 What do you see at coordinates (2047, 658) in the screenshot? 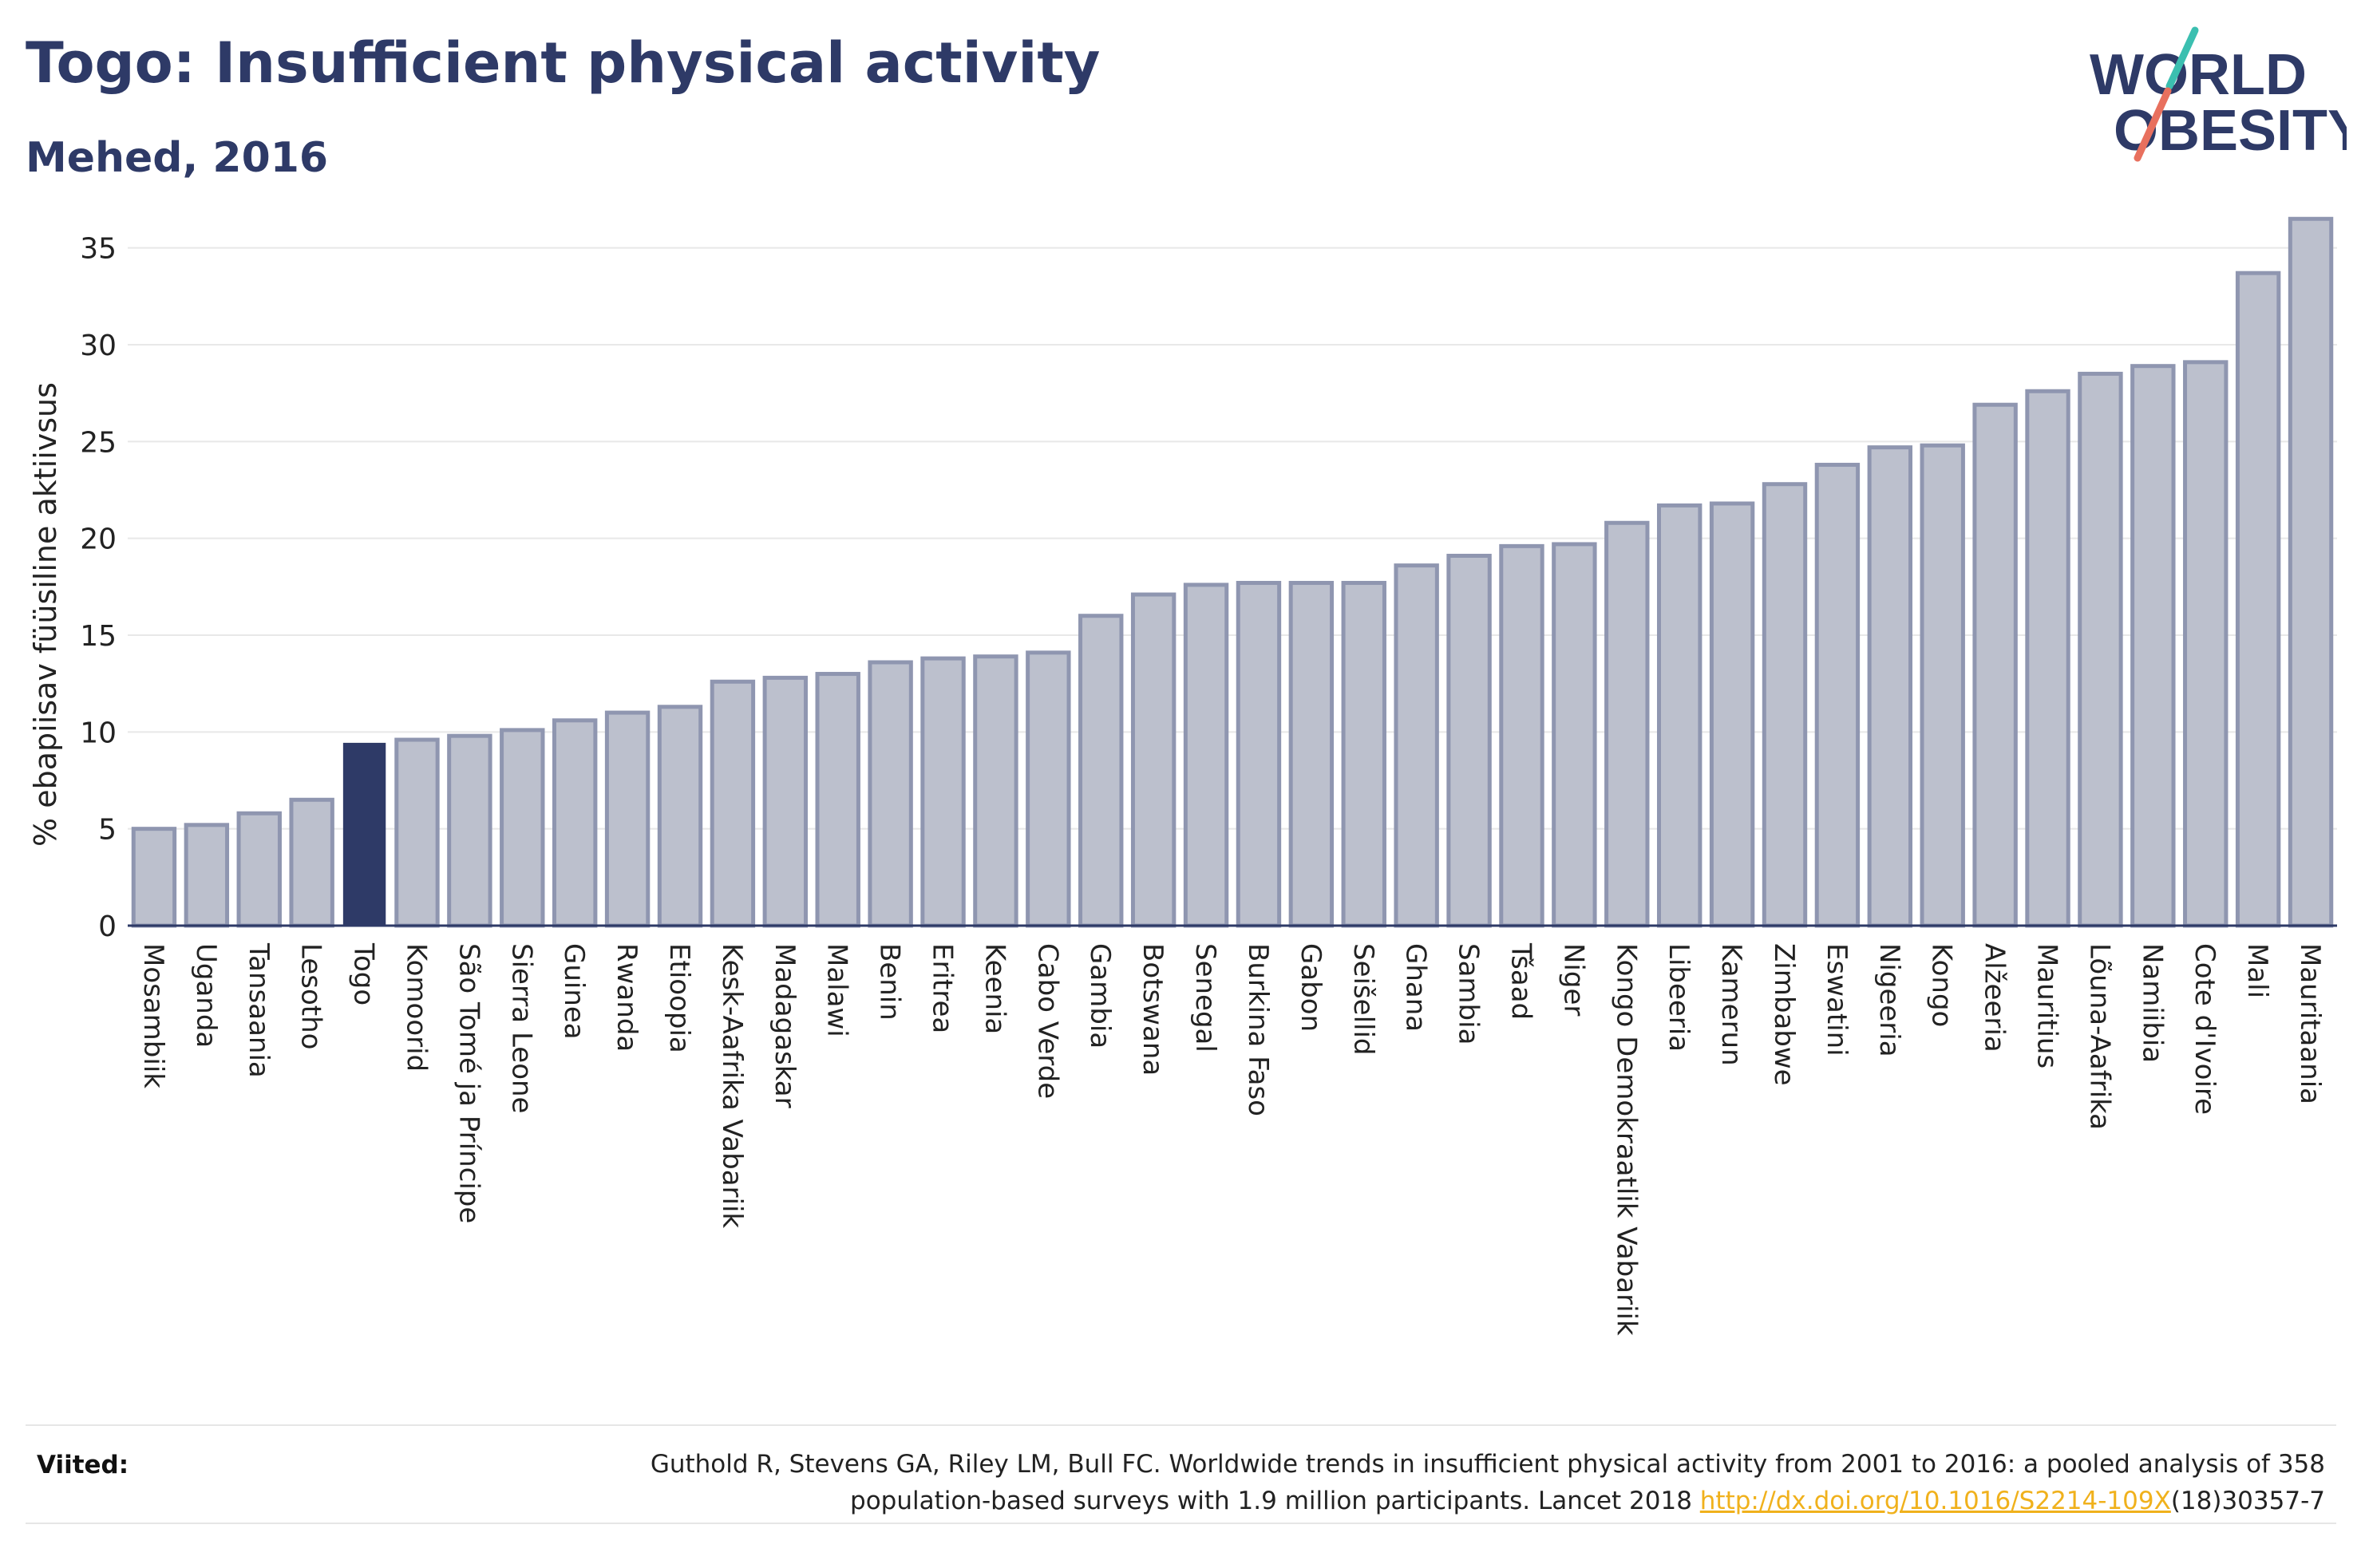
I see `bar-mauritius` at bounding box center [2047, 658].